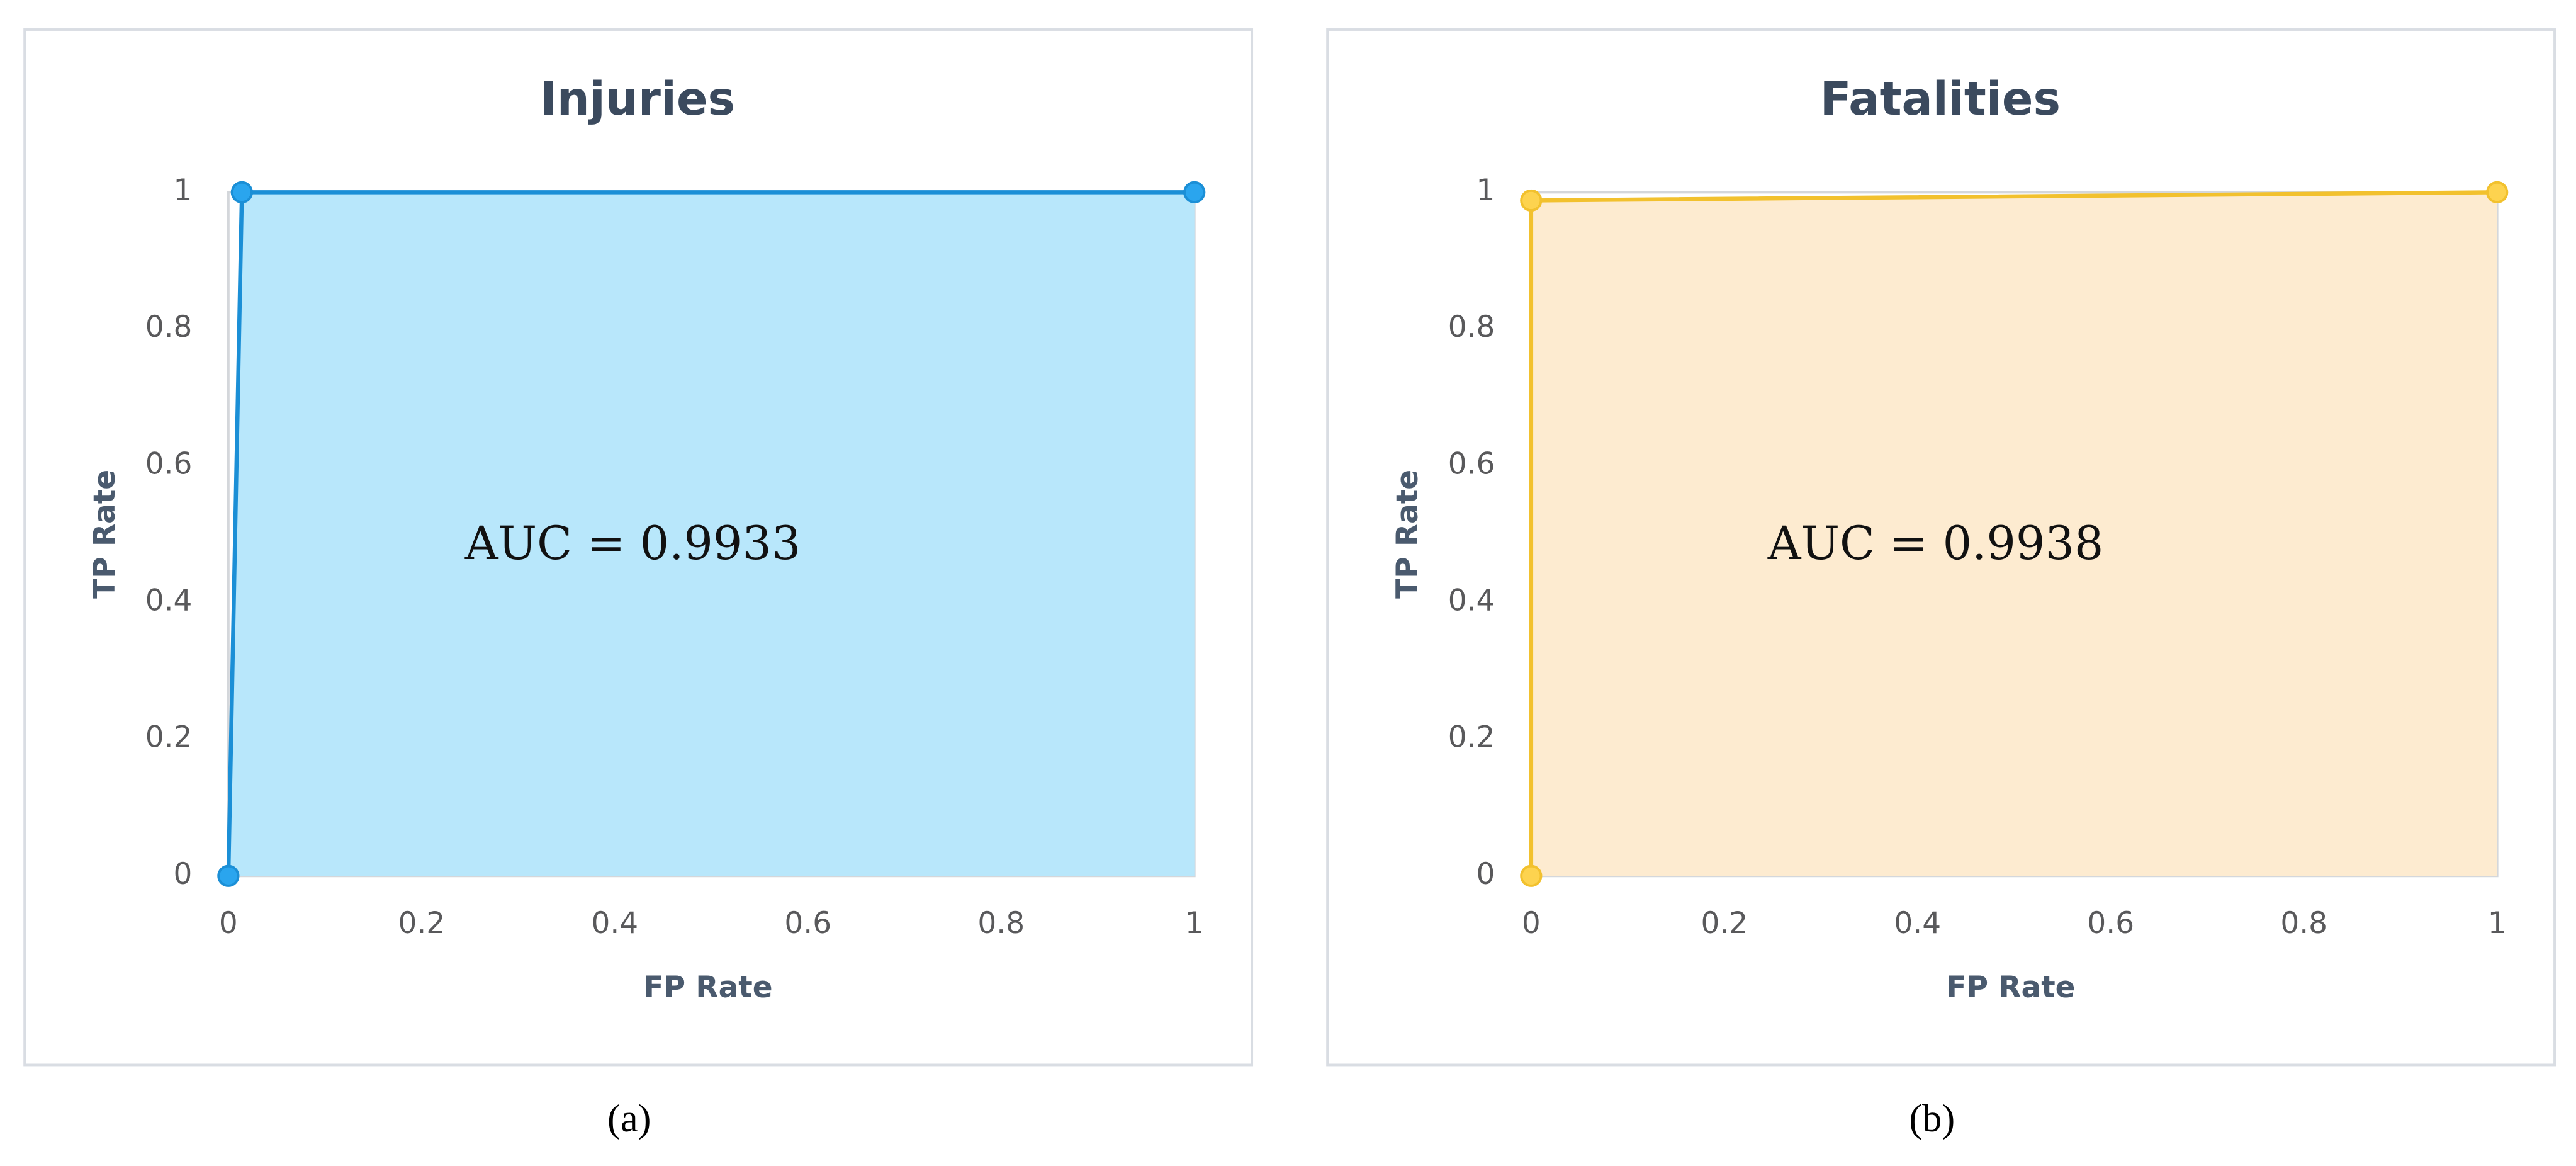  Describe the element at coordinates (1940, 99) in the screenshot. I see `chart-title: Fatalities` at that location.